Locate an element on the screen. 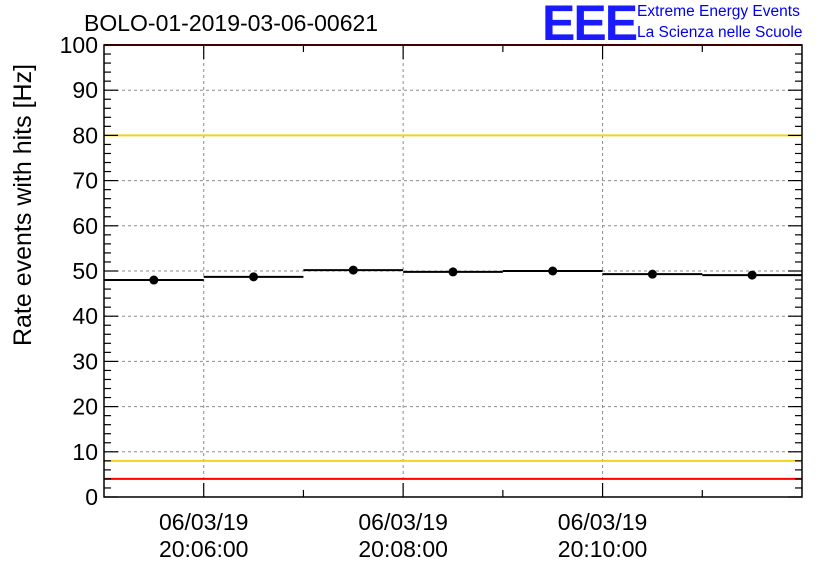 Image resolution: width=836 pixels, height=572 pixels. x-tick-time-label: 20:06:00 is located at coordinates (204, 549).